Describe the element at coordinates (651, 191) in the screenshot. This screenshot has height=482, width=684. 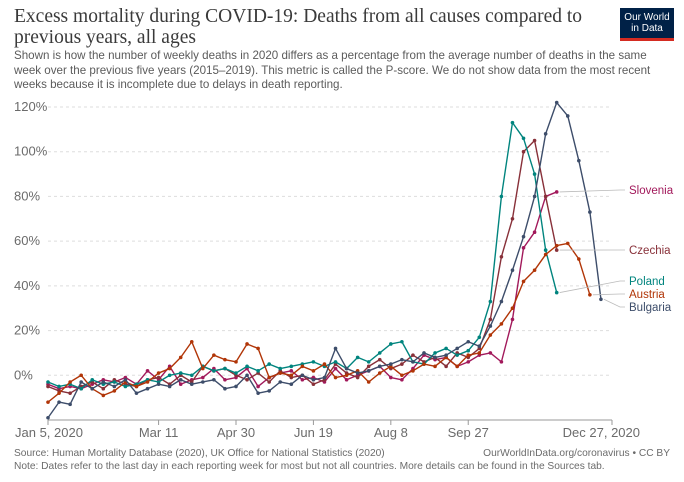
I see `legend-label-slovenia: Slovenia` at that location.